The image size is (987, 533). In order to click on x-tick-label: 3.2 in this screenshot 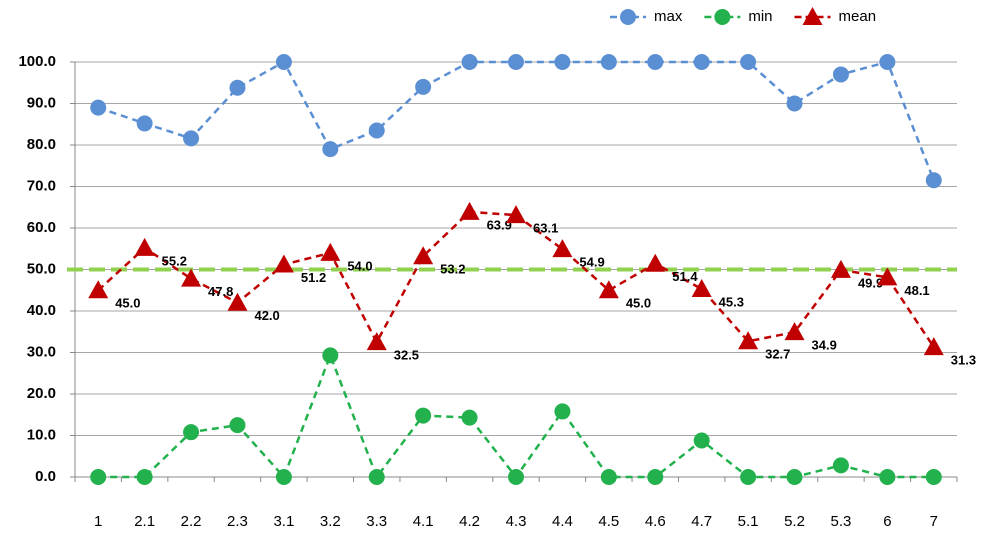, I will do `click(330, 521)`.